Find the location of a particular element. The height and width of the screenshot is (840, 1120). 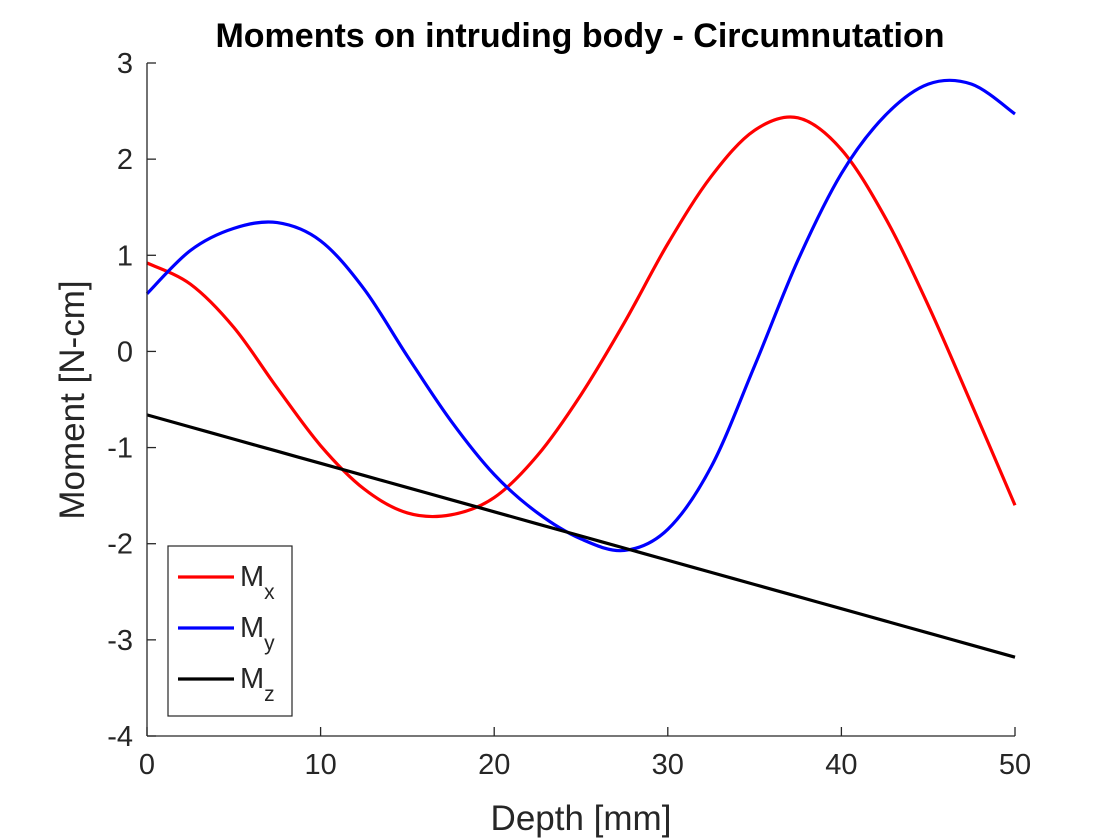

legend-label-subscript: y is located at coordinates (269, 643).